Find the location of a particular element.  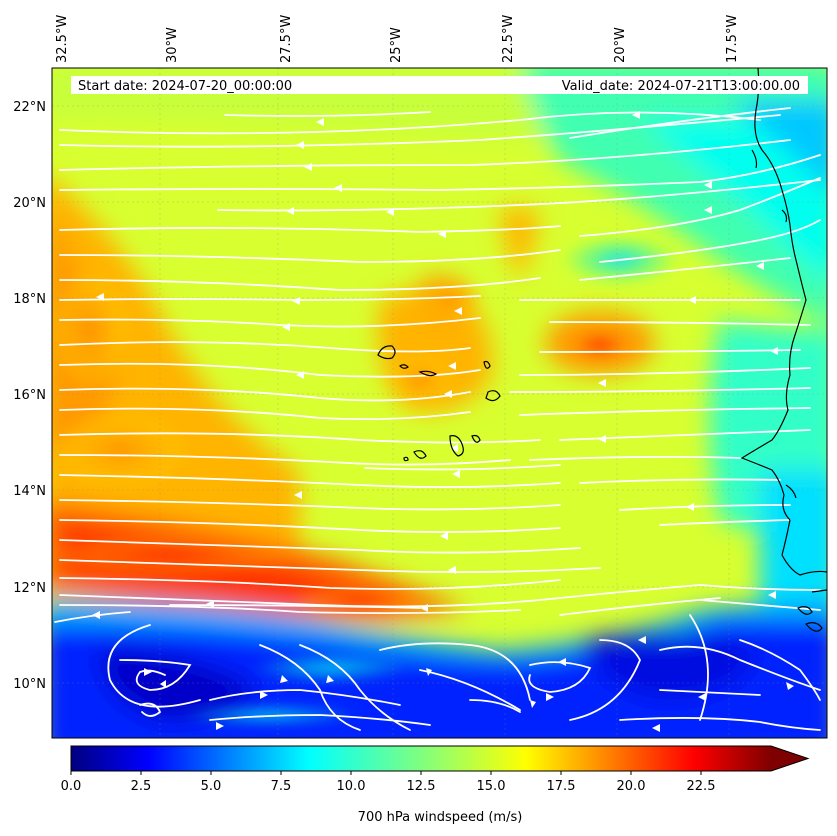

lon-tick-label: 17.5°W is located at coordinates (732, 39).